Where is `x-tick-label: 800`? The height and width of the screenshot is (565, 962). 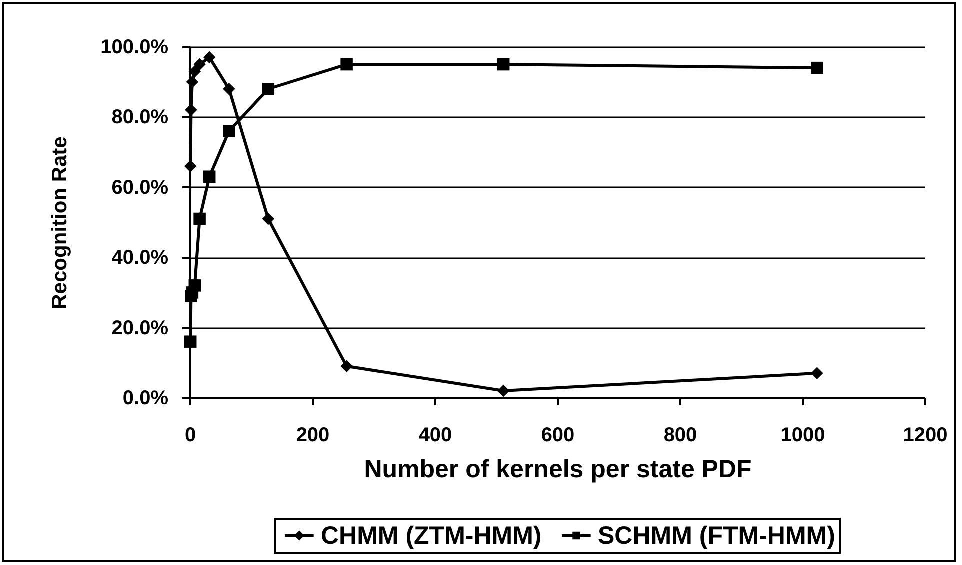
x-tick-label: 800 is located at coordinates (681, 435).